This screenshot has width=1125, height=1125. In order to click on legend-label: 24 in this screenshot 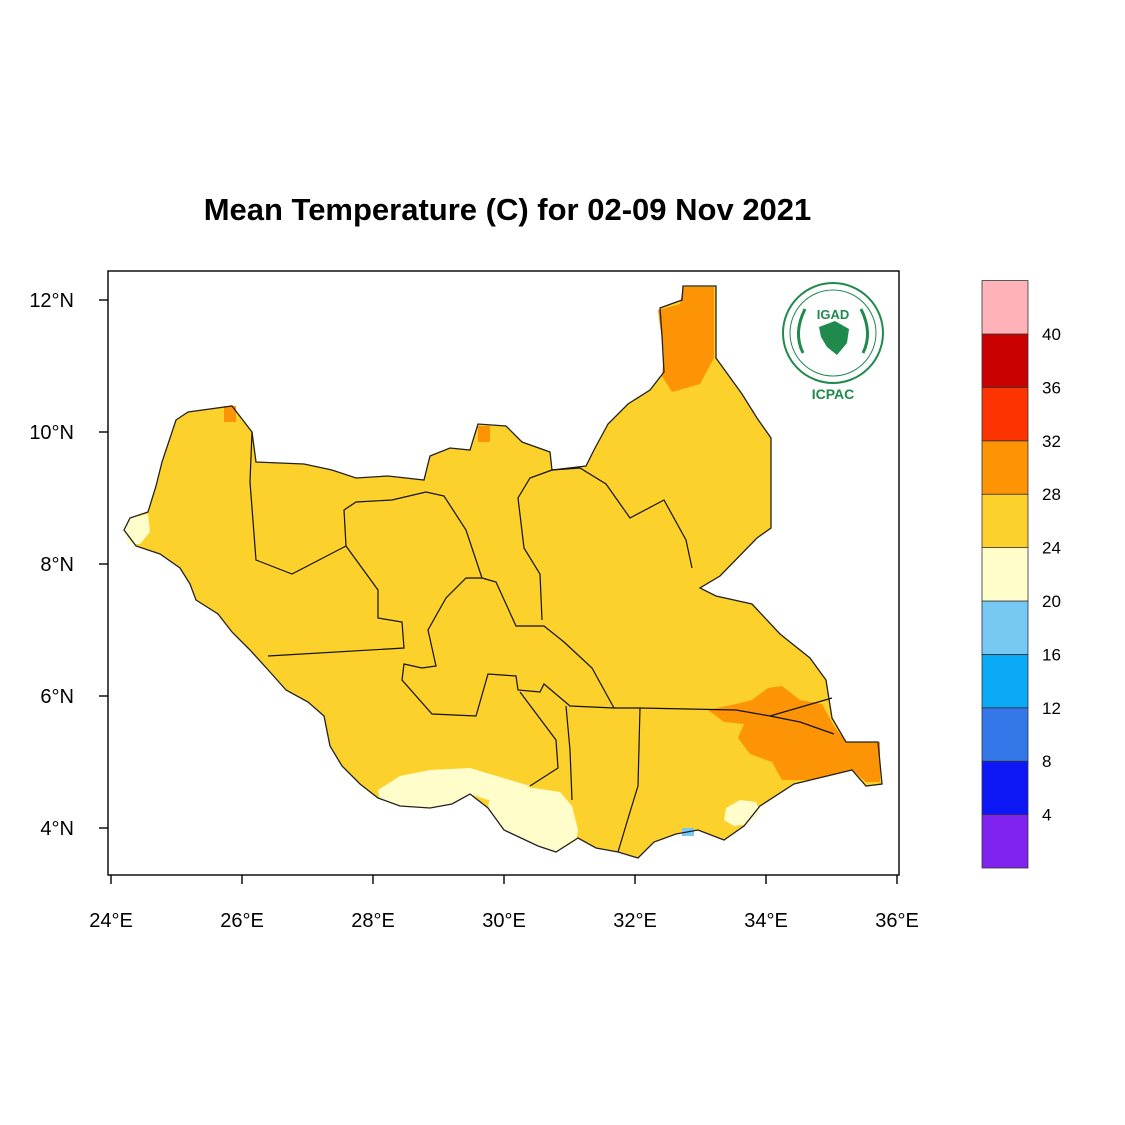, I will do `click(1051, 548)`.